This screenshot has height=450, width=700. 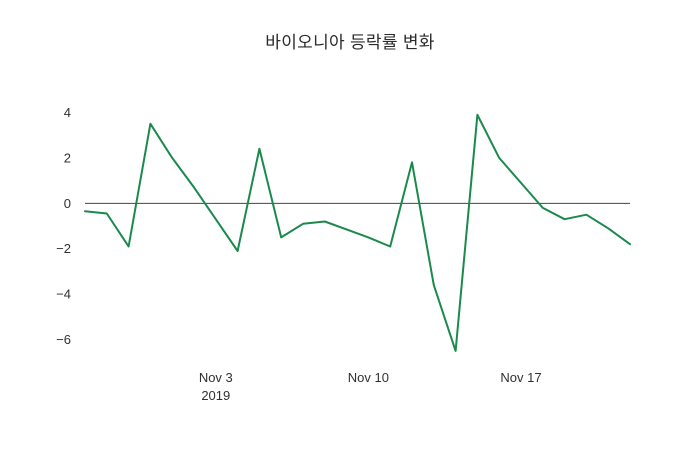 What do you see at coordinates (215, 395) in the screenshot?
I see `x-axis-year-label: 2019` at bounding box center [215, 395].